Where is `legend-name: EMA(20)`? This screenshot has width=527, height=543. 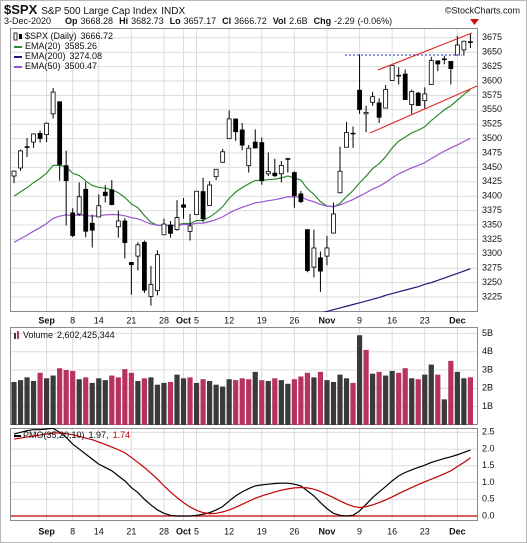 legend-name: EMA(20) is located at coordinates (43, 46).